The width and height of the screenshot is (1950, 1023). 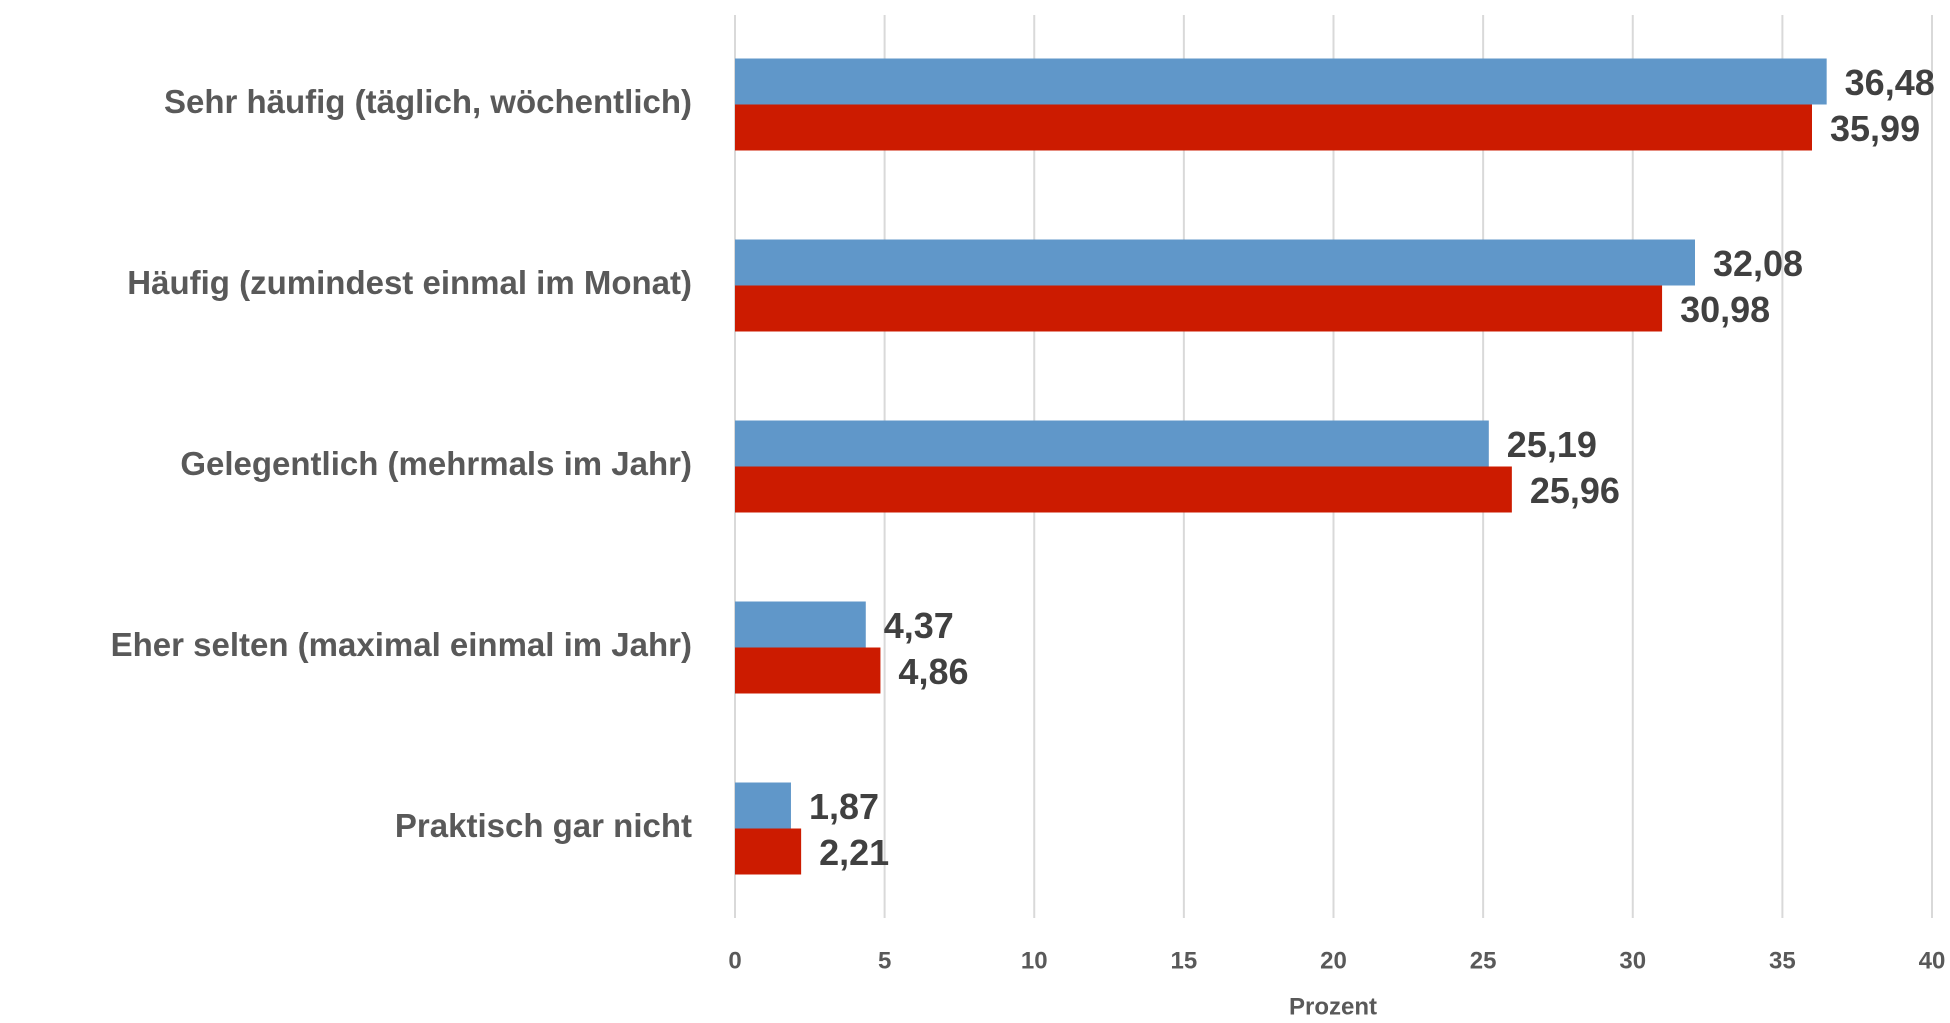 What do you see at coordinates (1890, 82) in the screenshot?
I see `value-label: 36,48` at bounding box center [1890, 82].